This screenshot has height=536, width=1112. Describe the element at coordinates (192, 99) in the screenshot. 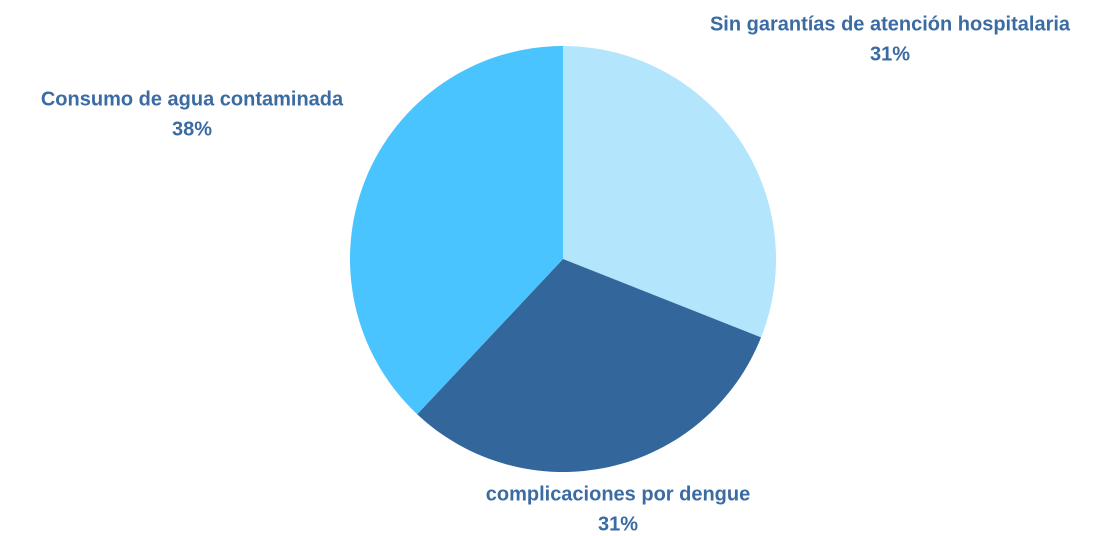

I see `slice-label: Consumo de agua contaminada` at that location.